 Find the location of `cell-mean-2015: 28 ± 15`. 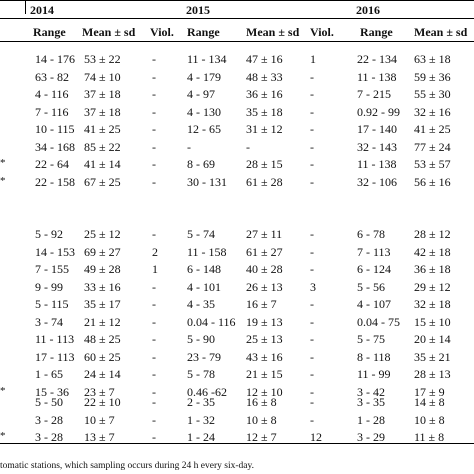

cell-mean-2015: 28 ± 15 is located at coordinates (264, 164).